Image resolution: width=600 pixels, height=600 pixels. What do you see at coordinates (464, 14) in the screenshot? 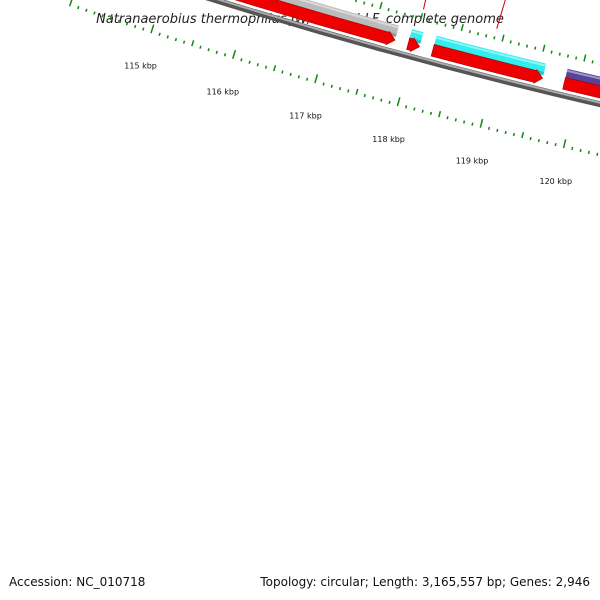
I see `gene-label-layer: Nther_0100Nther_0101Nther_0102Nther_0103` at bounding box center [464, 14].